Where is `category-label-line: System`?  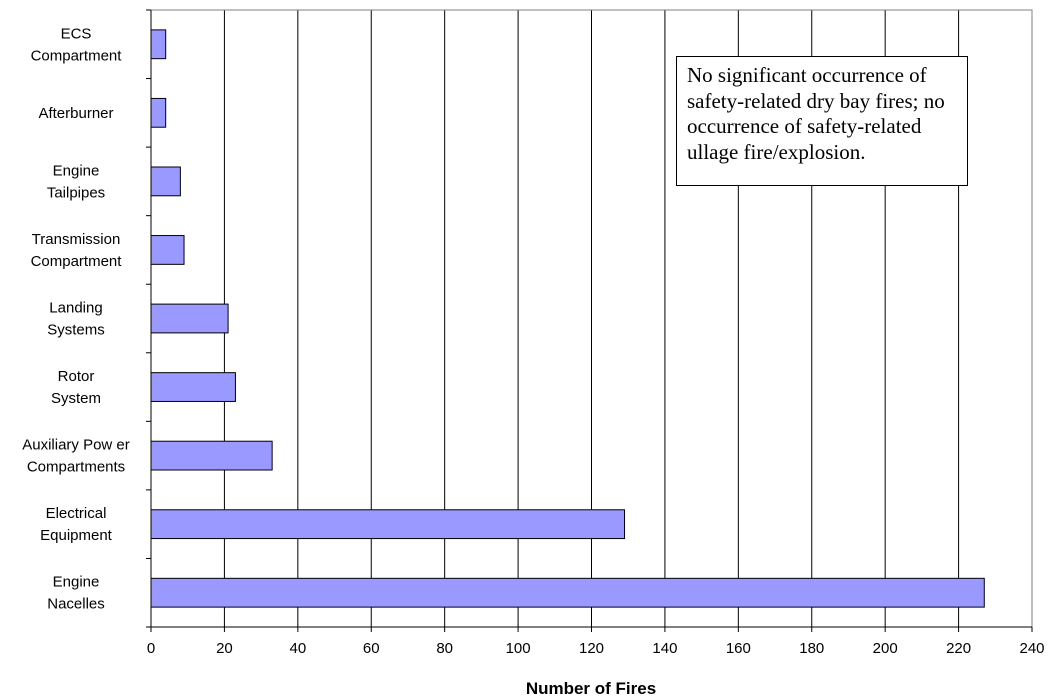 category-label-line: System is located at coordinates (76, 398).